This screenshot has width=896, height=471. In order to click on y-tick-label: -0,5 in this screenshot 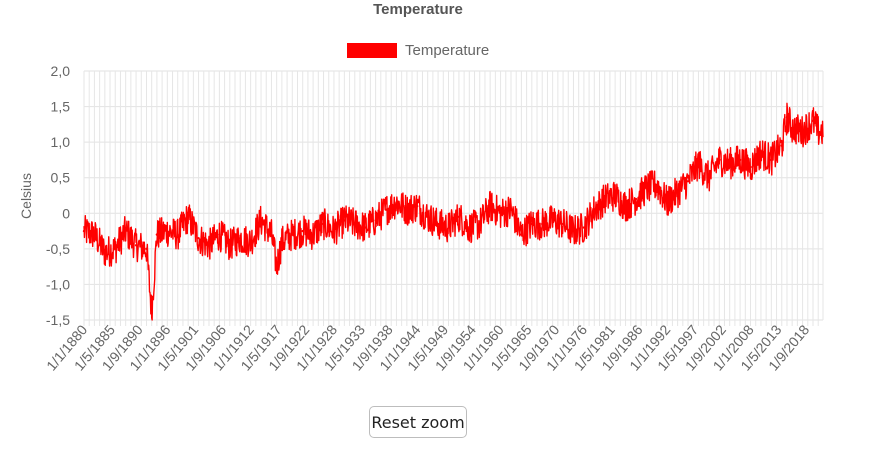, I will do `click(58, 249)`.